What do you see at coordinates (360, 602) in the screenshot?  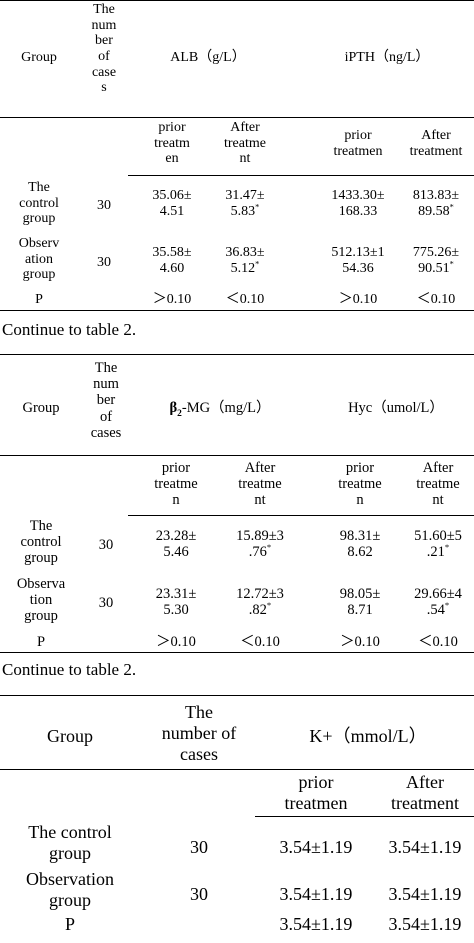 I see `table-2-row-2-hyc-prior: 98.05± 8.71` at bounding box center [360, 602].